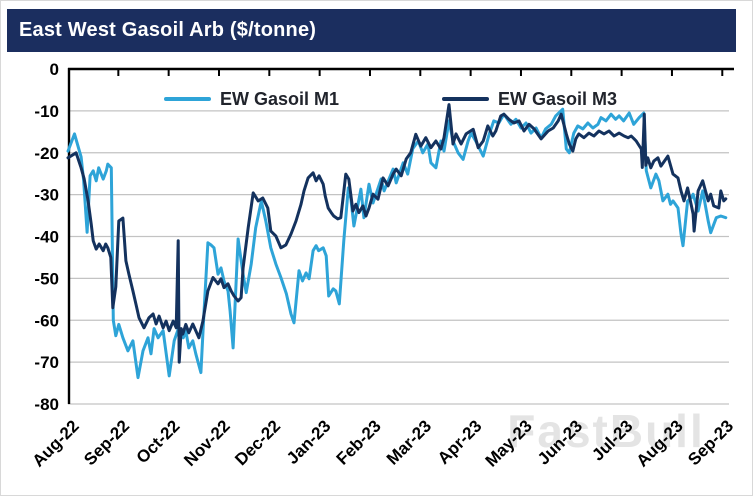 The height and width of the screenshot is (496, 753). Describe the element at coordinates (46, 111) in the screenshot. I see `y-tick-label--10: -10` at that location.